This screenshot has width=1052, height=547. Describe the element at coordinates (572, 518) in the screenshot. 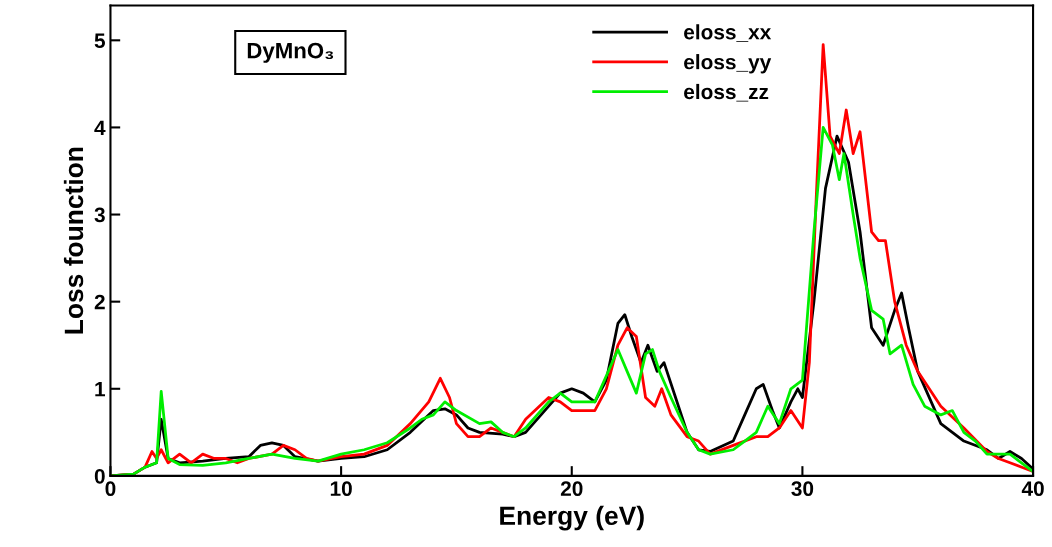

I see `x-axis-title: Energy (eV)` at that location.